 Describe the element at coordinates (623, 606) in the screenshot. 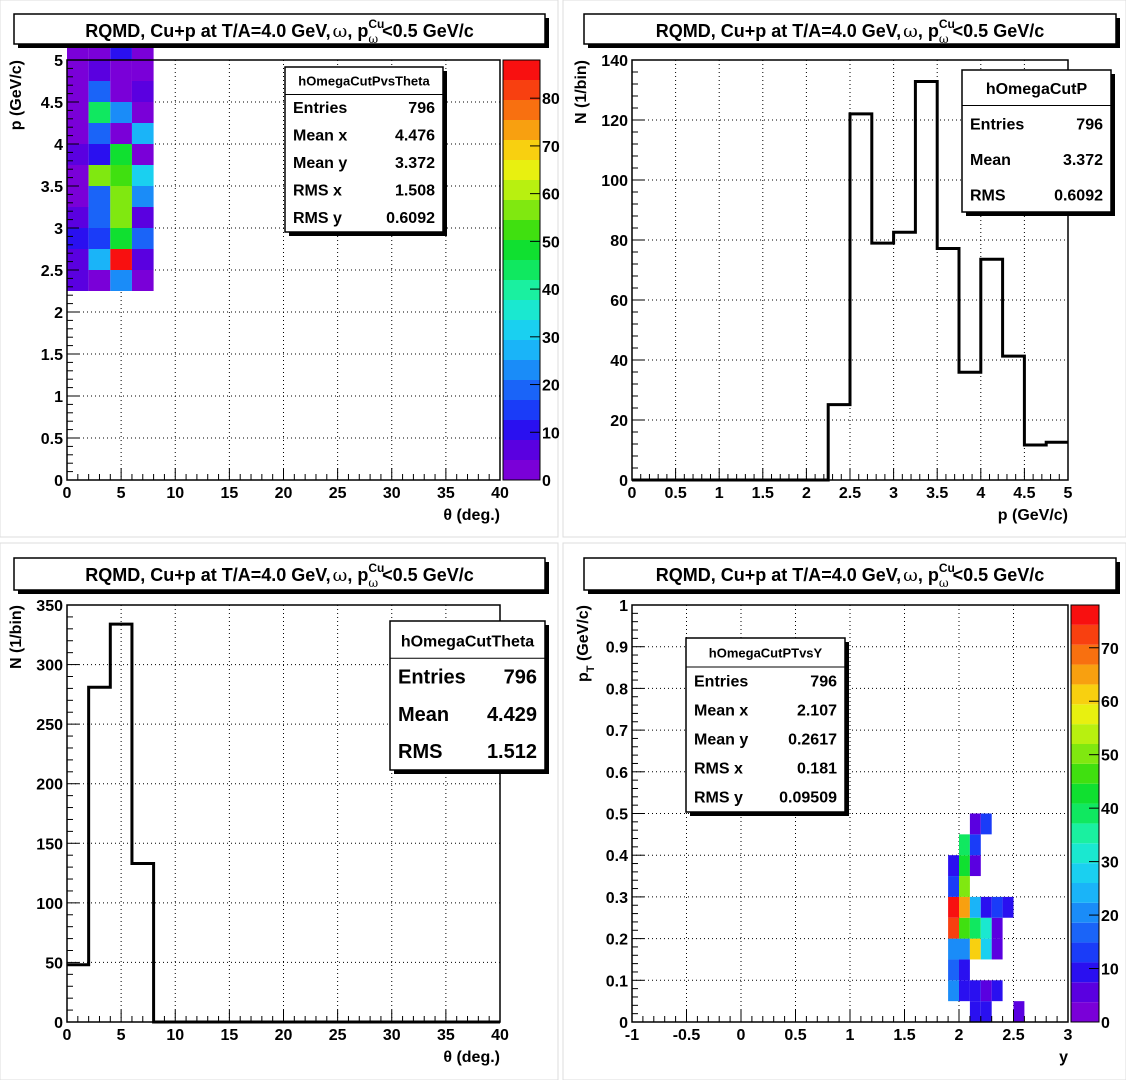

I see `y-tick-label: 1` at that location.